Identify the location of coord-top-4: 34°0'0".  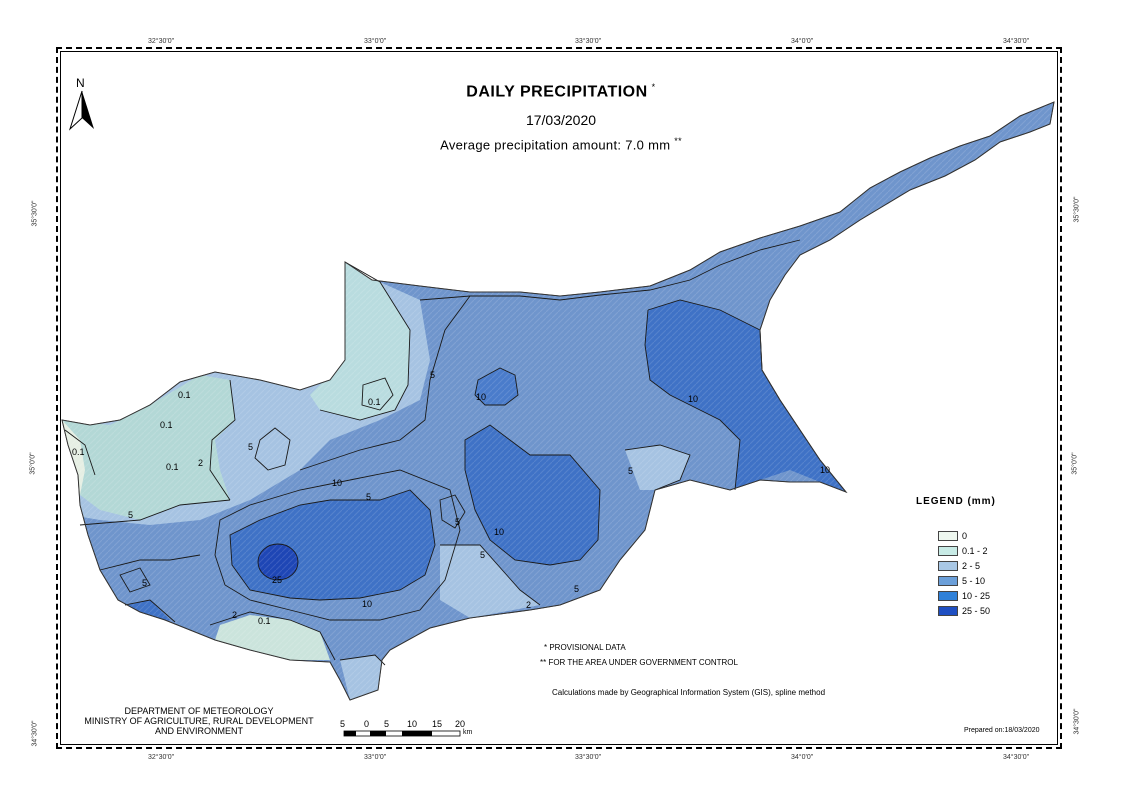
(802, 41).